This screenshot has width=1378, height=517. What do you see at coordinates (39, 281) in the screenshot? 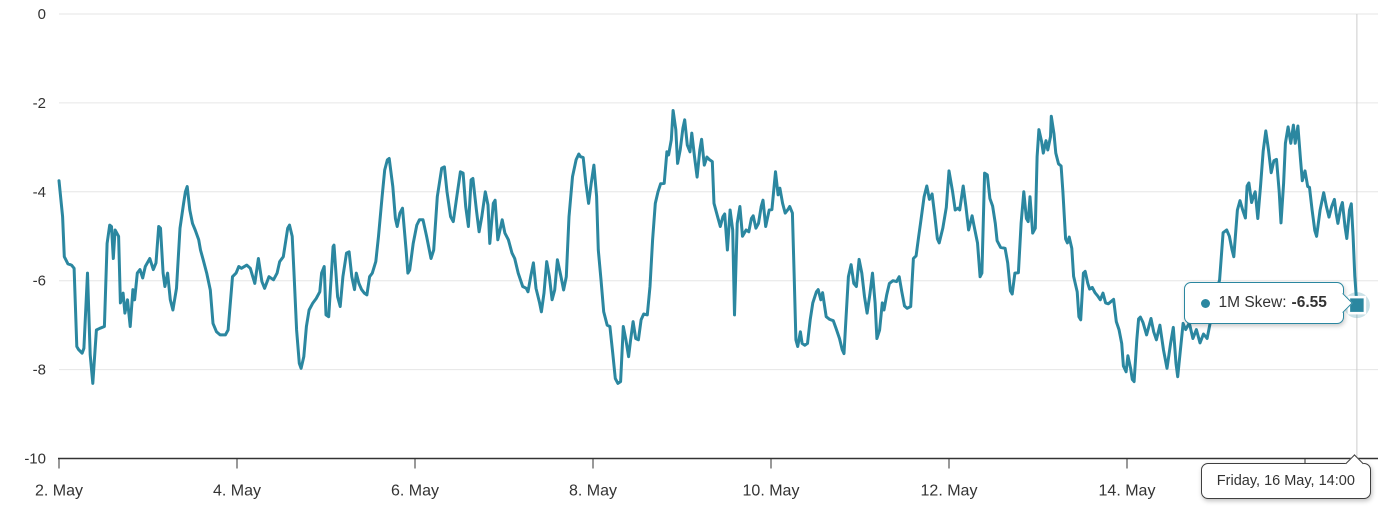
I see `y-axis-label: -6` at bounding box center [39, 281].